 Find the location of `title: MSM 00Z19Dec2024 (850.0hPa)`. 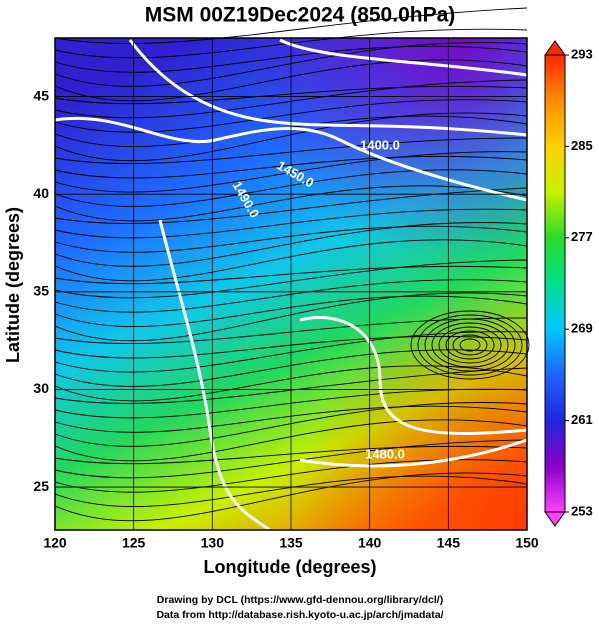

title: MSM 00Z19Dec2024 (850.0hPa) is located at coordinates (300, 15).